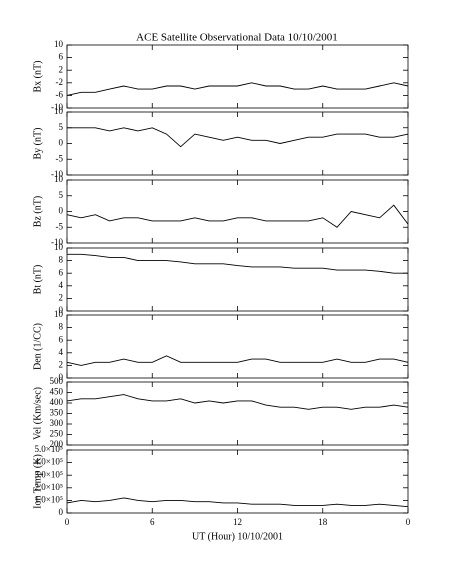 Image resolution: width=454 pixels, height=567 pixels. What do you see at coordinates (37, 280) in the screenshot?
I see `y-axis-label: Bt (nT)` at bounding box center [37, 280].